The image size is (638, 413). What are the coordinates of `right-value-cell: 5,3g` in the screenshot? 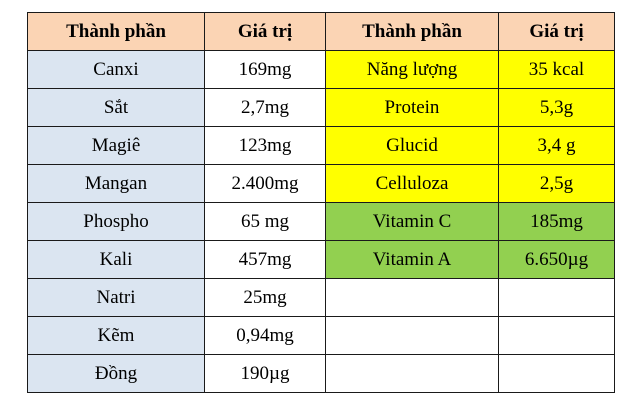 It's located at (556, 107).